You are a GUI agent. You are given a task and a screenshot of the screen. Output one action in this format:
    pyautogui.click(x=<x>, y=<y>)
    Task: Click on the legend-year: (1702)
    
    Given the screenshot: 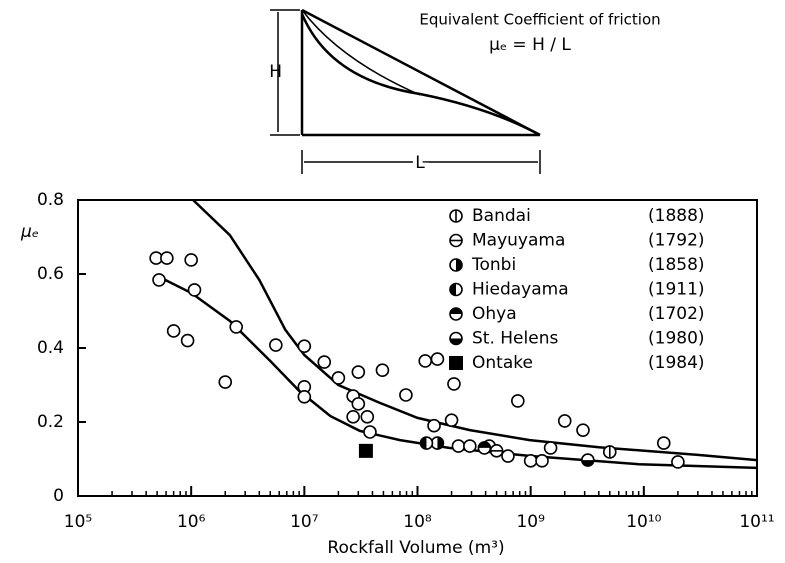 What is the action you would take?
    pyautogui.click(x=676, y=314)
    